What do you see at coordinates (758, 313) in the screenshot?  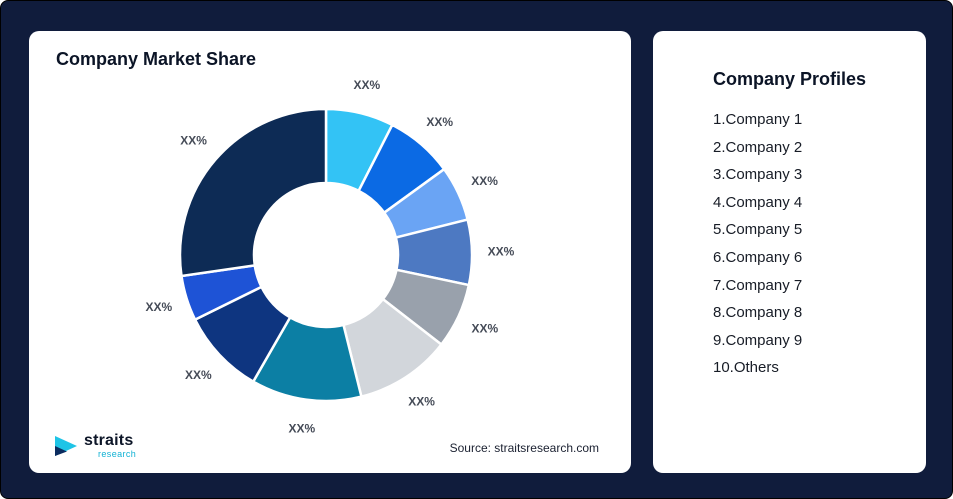 I see `list-item: 8.Company 8` at bounding box center [758, 313].